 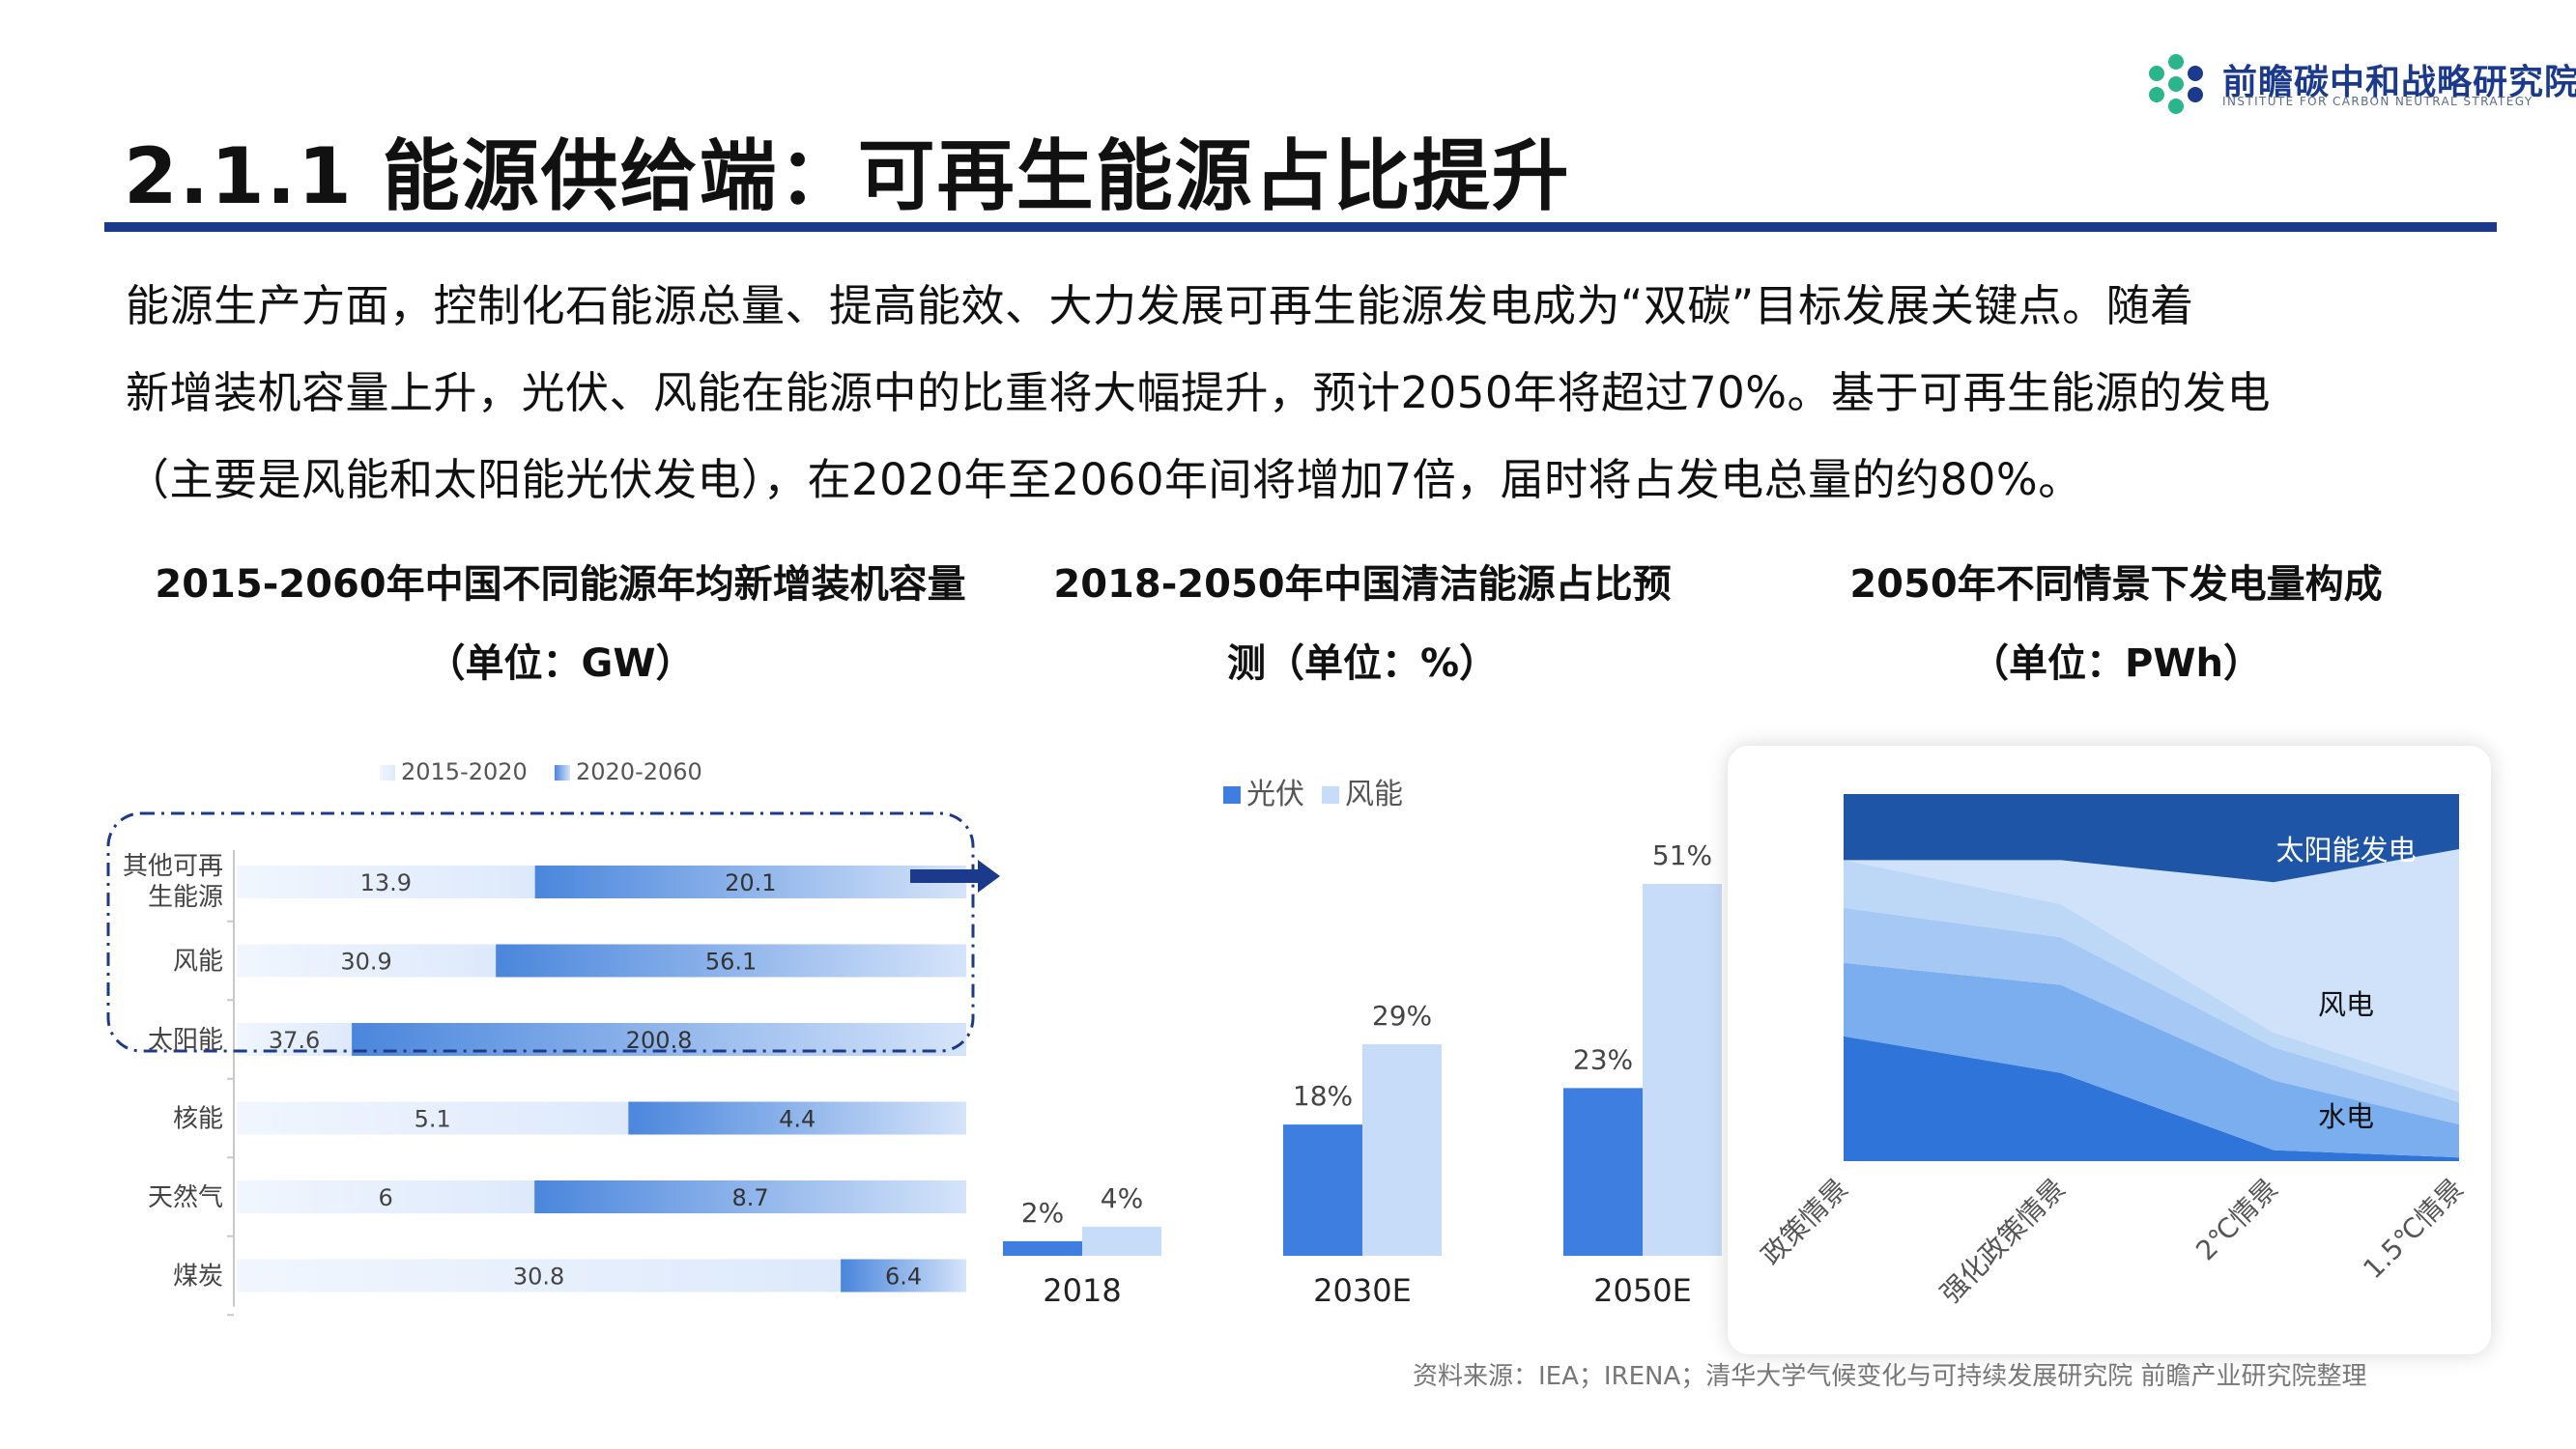 What do you see at coordinates (1323, 1096) in the screenshot?
I see `bar-value-label: 18%` at bounding box center [1323, 1096].